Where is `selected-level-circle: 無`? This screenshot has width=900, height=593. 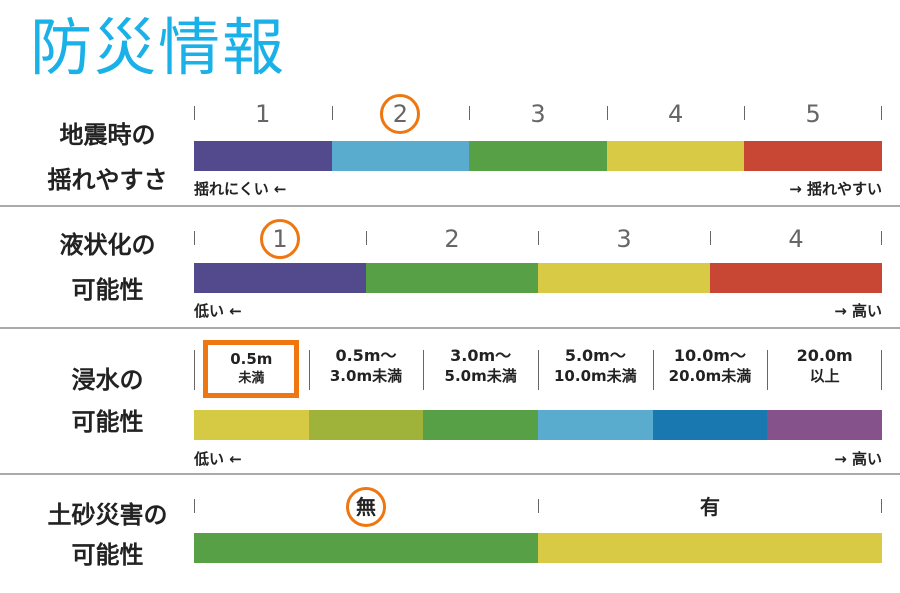
selected-level-circle: 無 is located at coordinates (366, 507).